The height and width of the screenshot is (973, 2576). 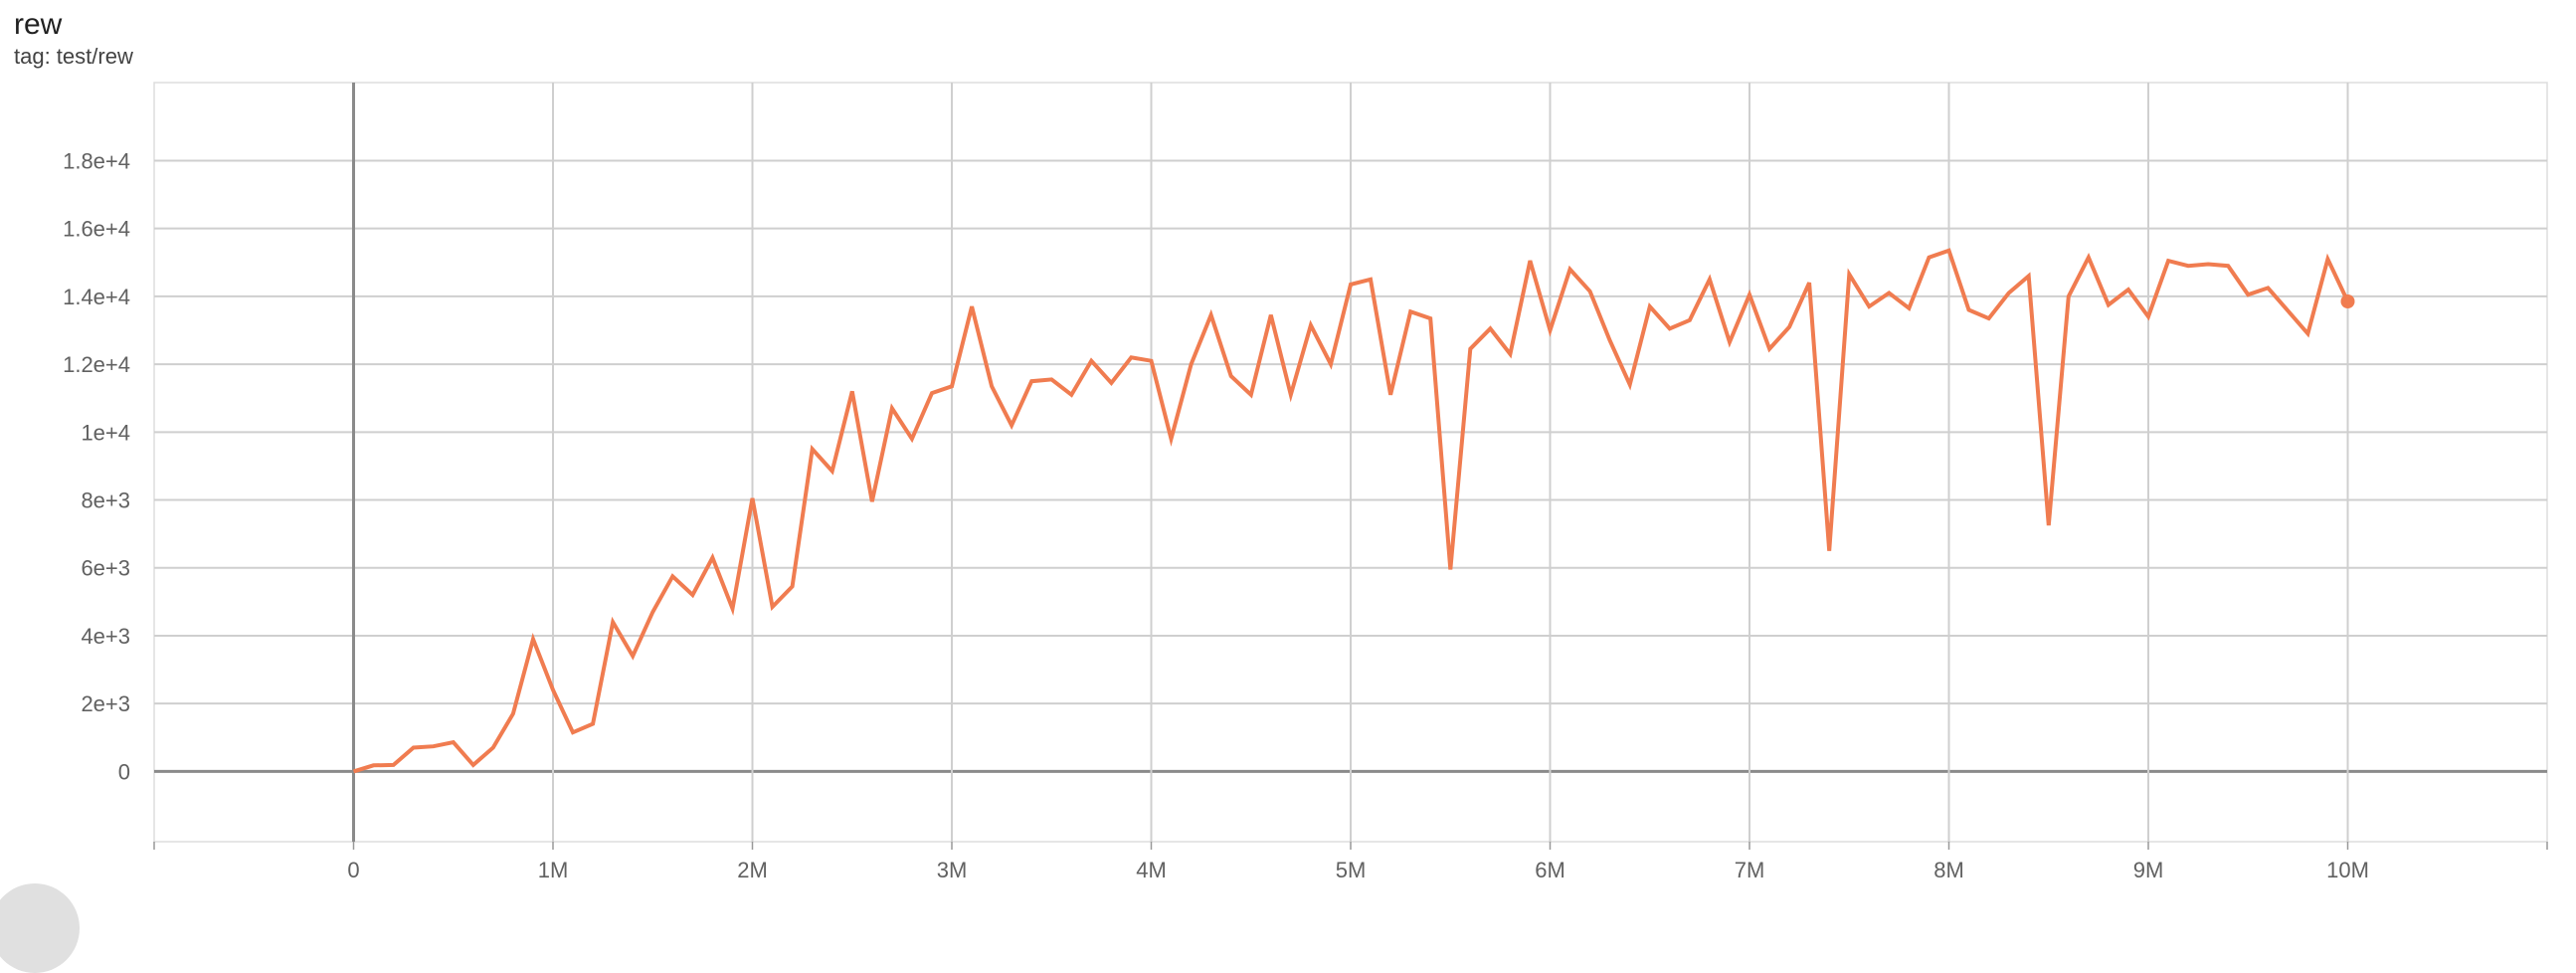 I want to click on y-tick-label: 2e+3, so click(x=105, y=703).